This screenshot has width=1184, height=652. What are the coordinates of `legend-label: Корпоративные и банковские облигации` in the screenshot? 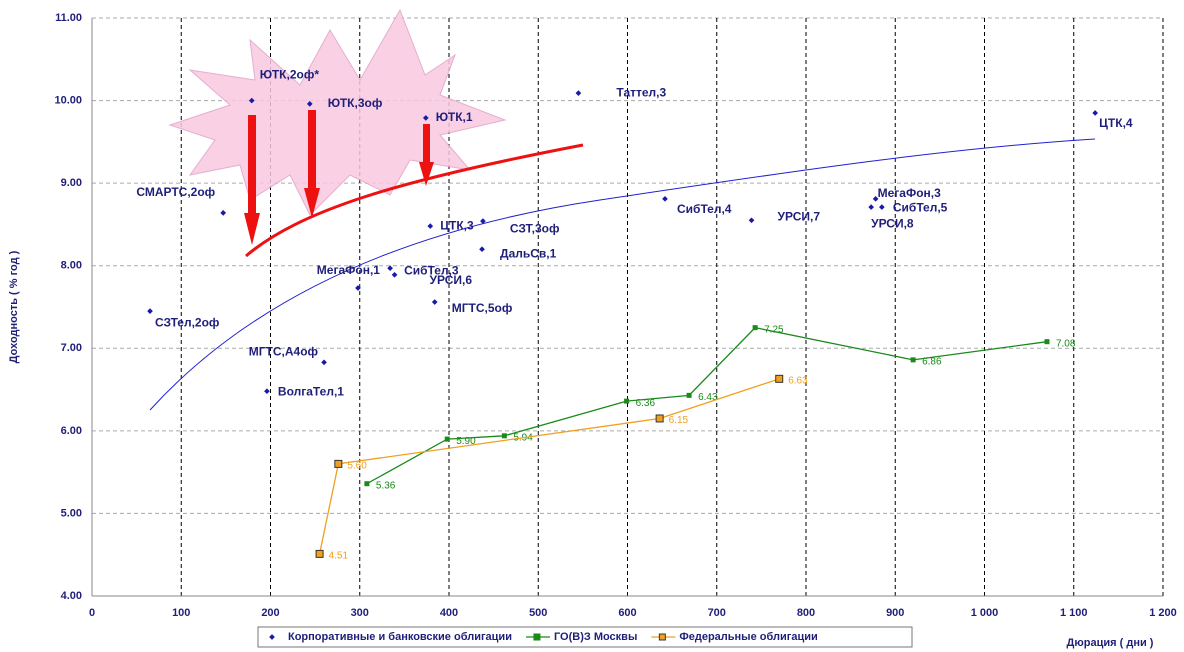 It's located at (400, 637).